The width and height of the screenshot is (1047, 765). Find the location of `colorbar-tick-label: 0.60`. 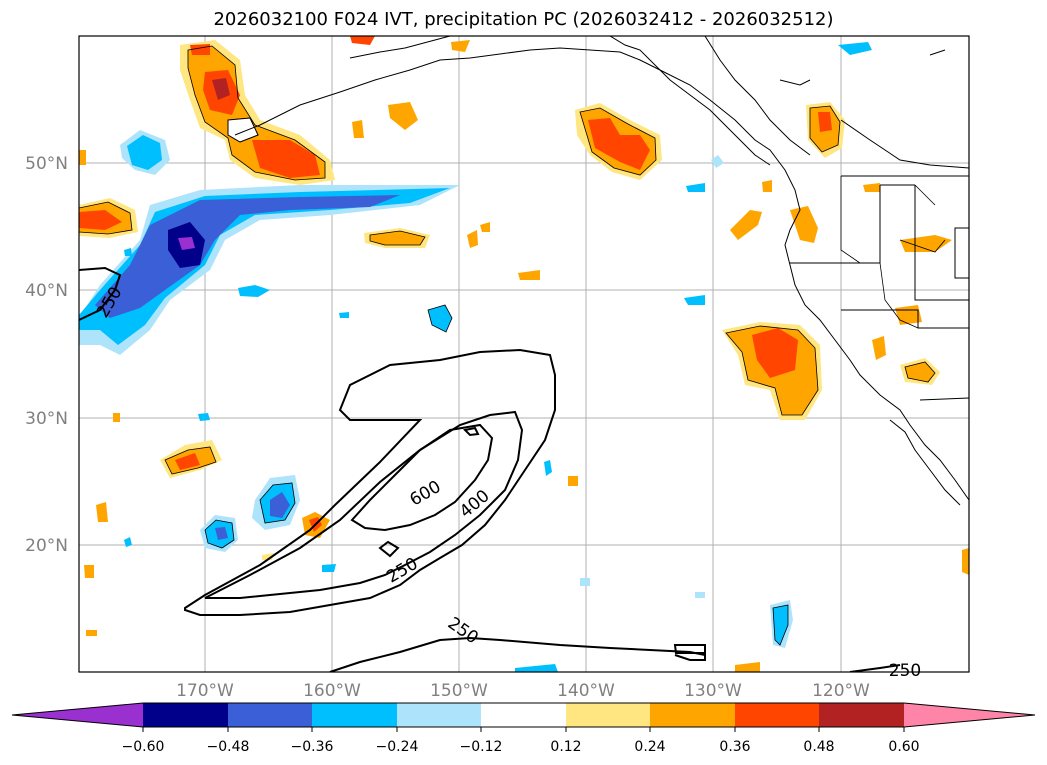

colorbar-tick-label: 0.60 is located at coordinates (903, 747).